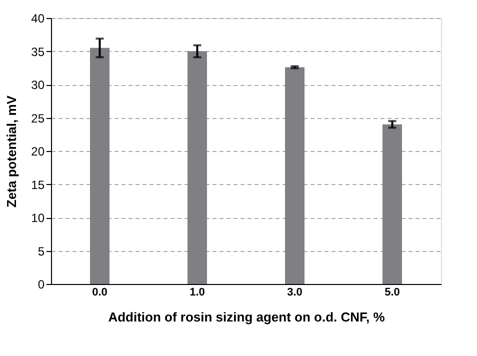 The width and height of the screenshot is (477, 356). Describe the element at coordinates (392, 292) in the screenshot. I see `x-tick-label: 5.0` at that location.